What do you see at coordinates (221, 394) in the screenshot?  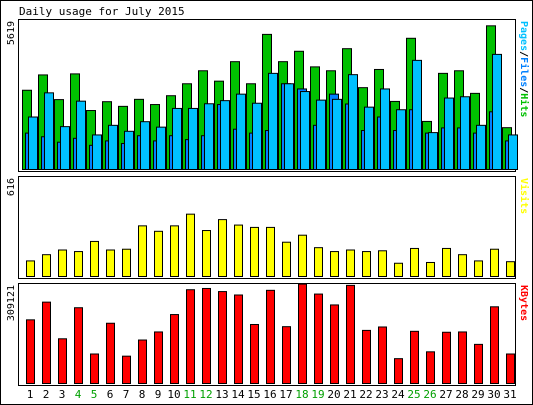 I see `x-tick-label: 13` at bounding box center [221, 394].